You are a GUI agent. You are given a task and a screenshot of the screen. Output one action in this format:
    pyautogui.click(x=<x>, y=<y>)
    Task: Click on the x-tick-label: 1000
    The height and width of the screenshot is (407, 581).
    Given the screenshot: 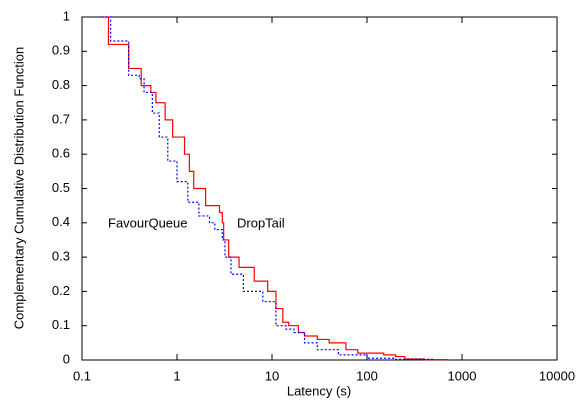 What is the action you would take?
    pyautogui.click(x=462, y=375)
    